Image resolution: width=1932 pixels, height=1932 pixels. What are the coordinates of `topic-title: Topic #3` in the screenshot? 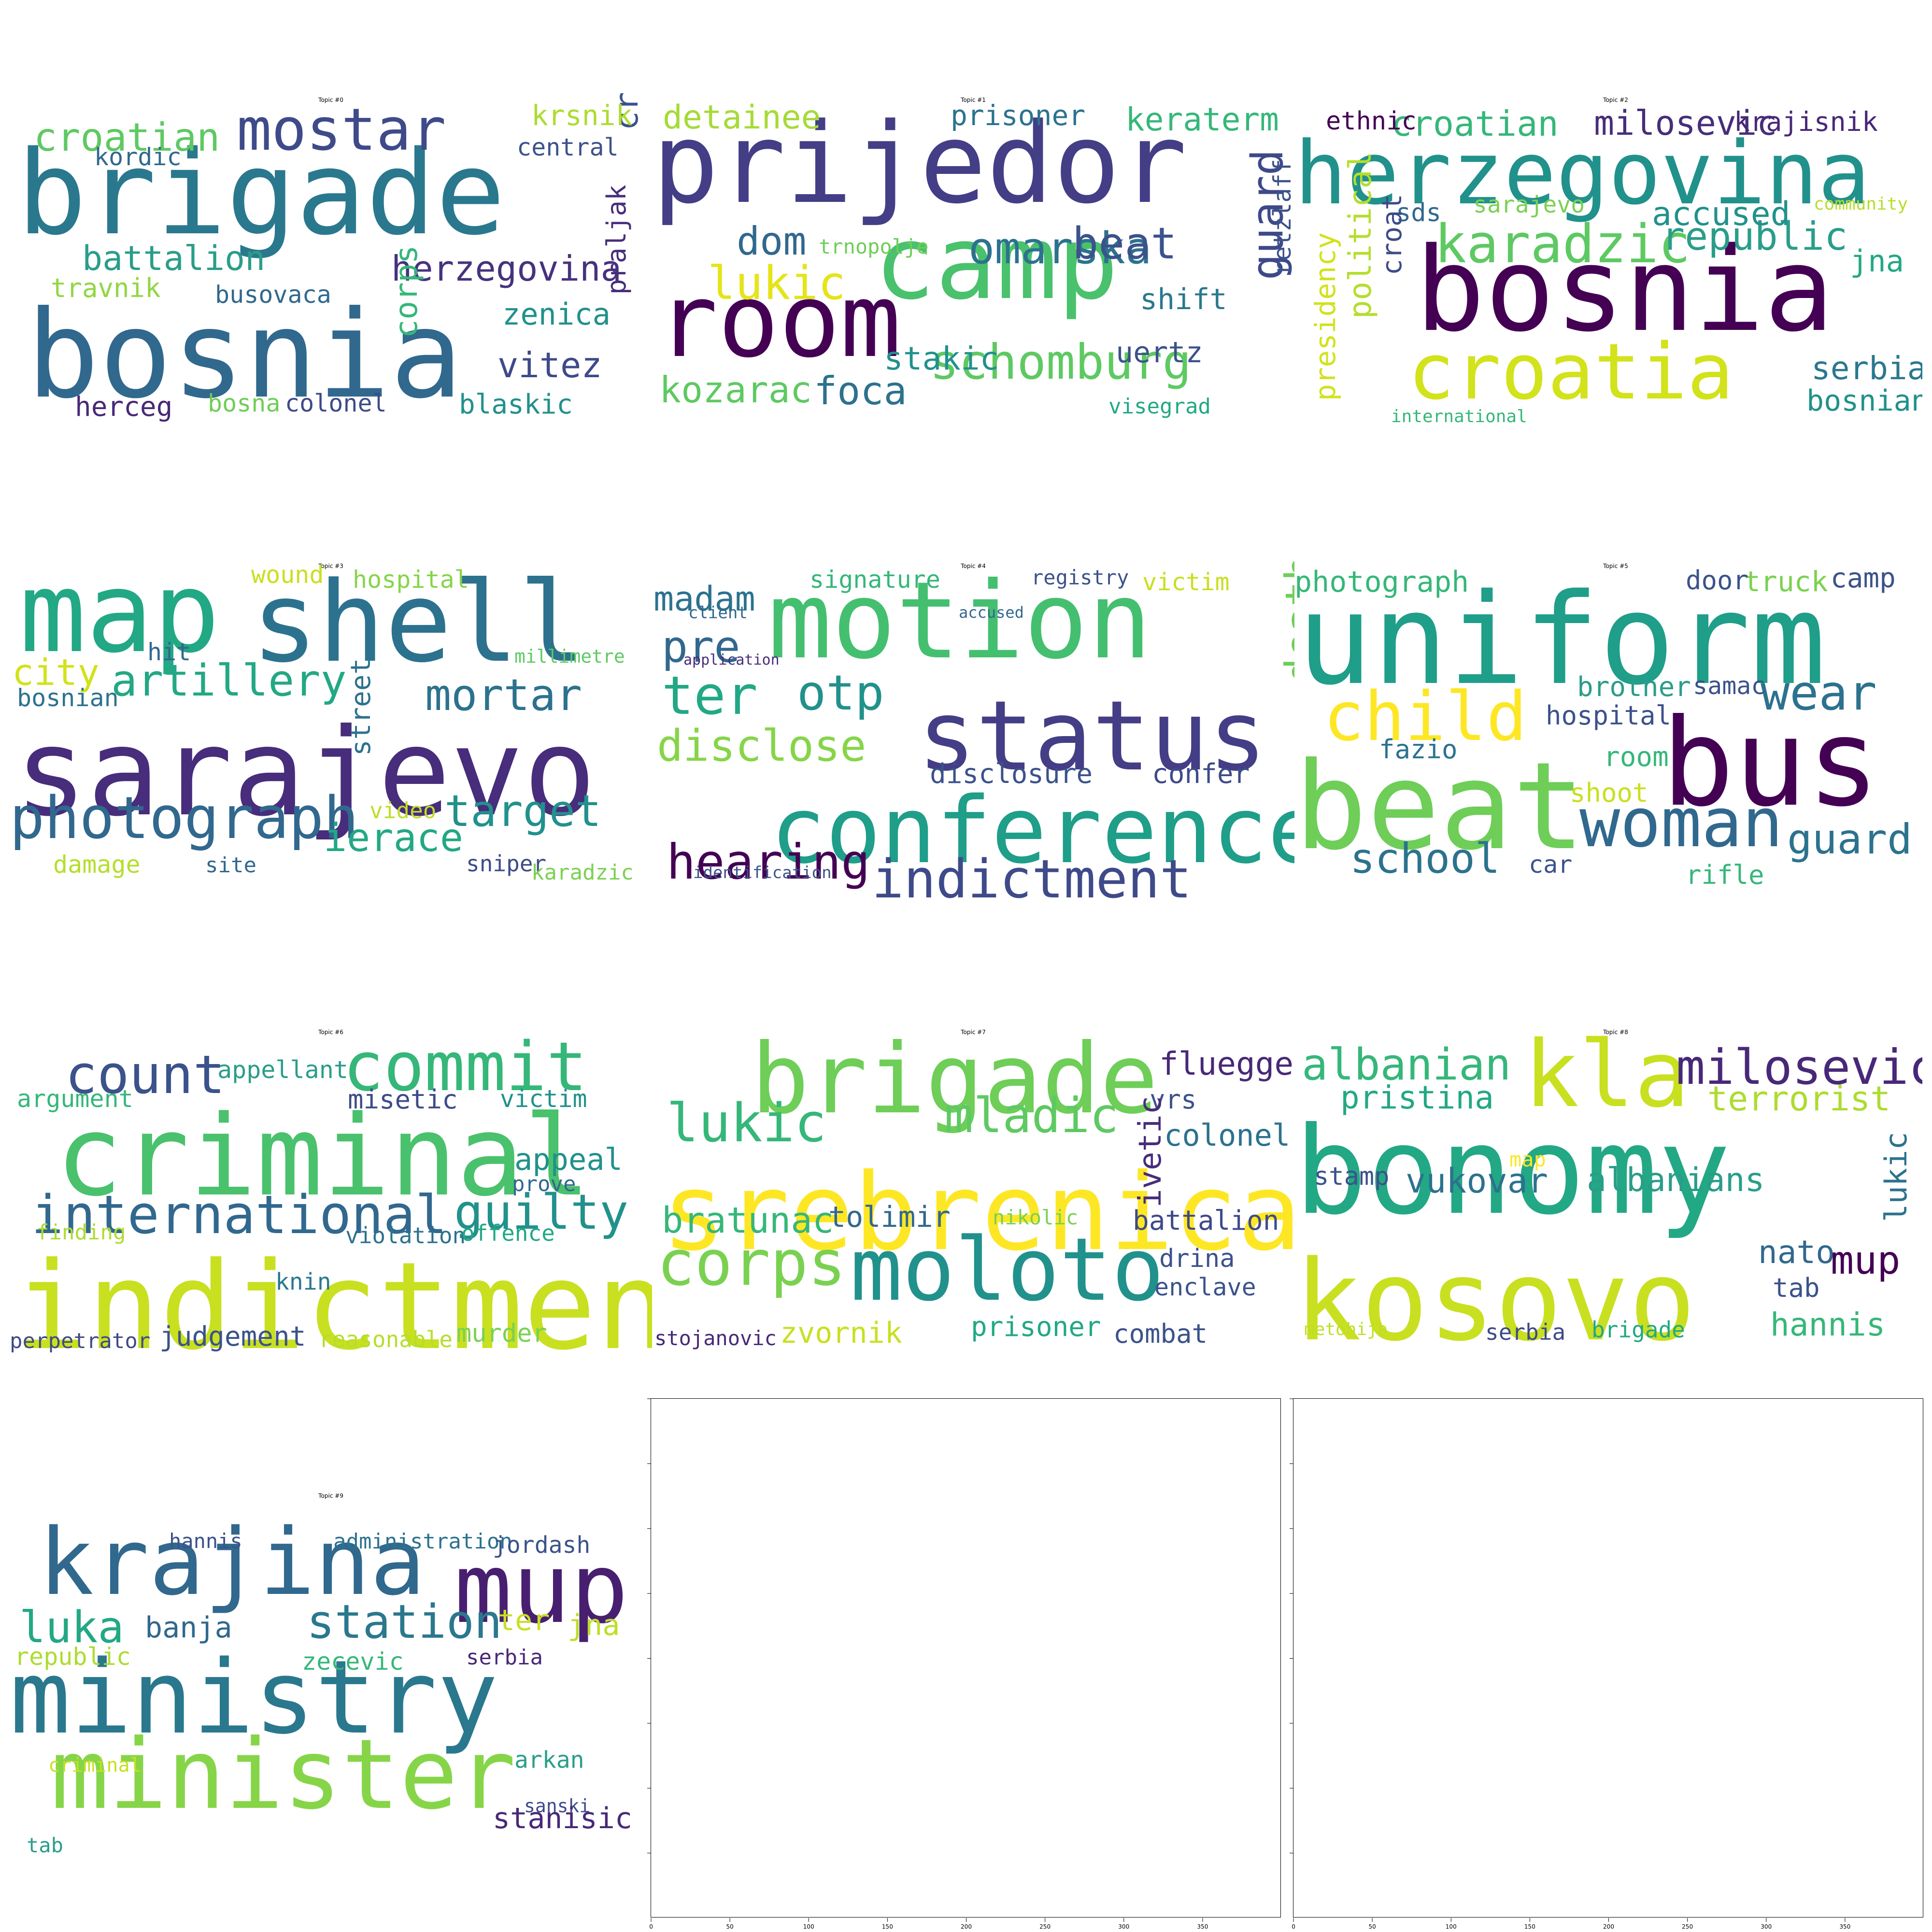 It's located at (330, 566).